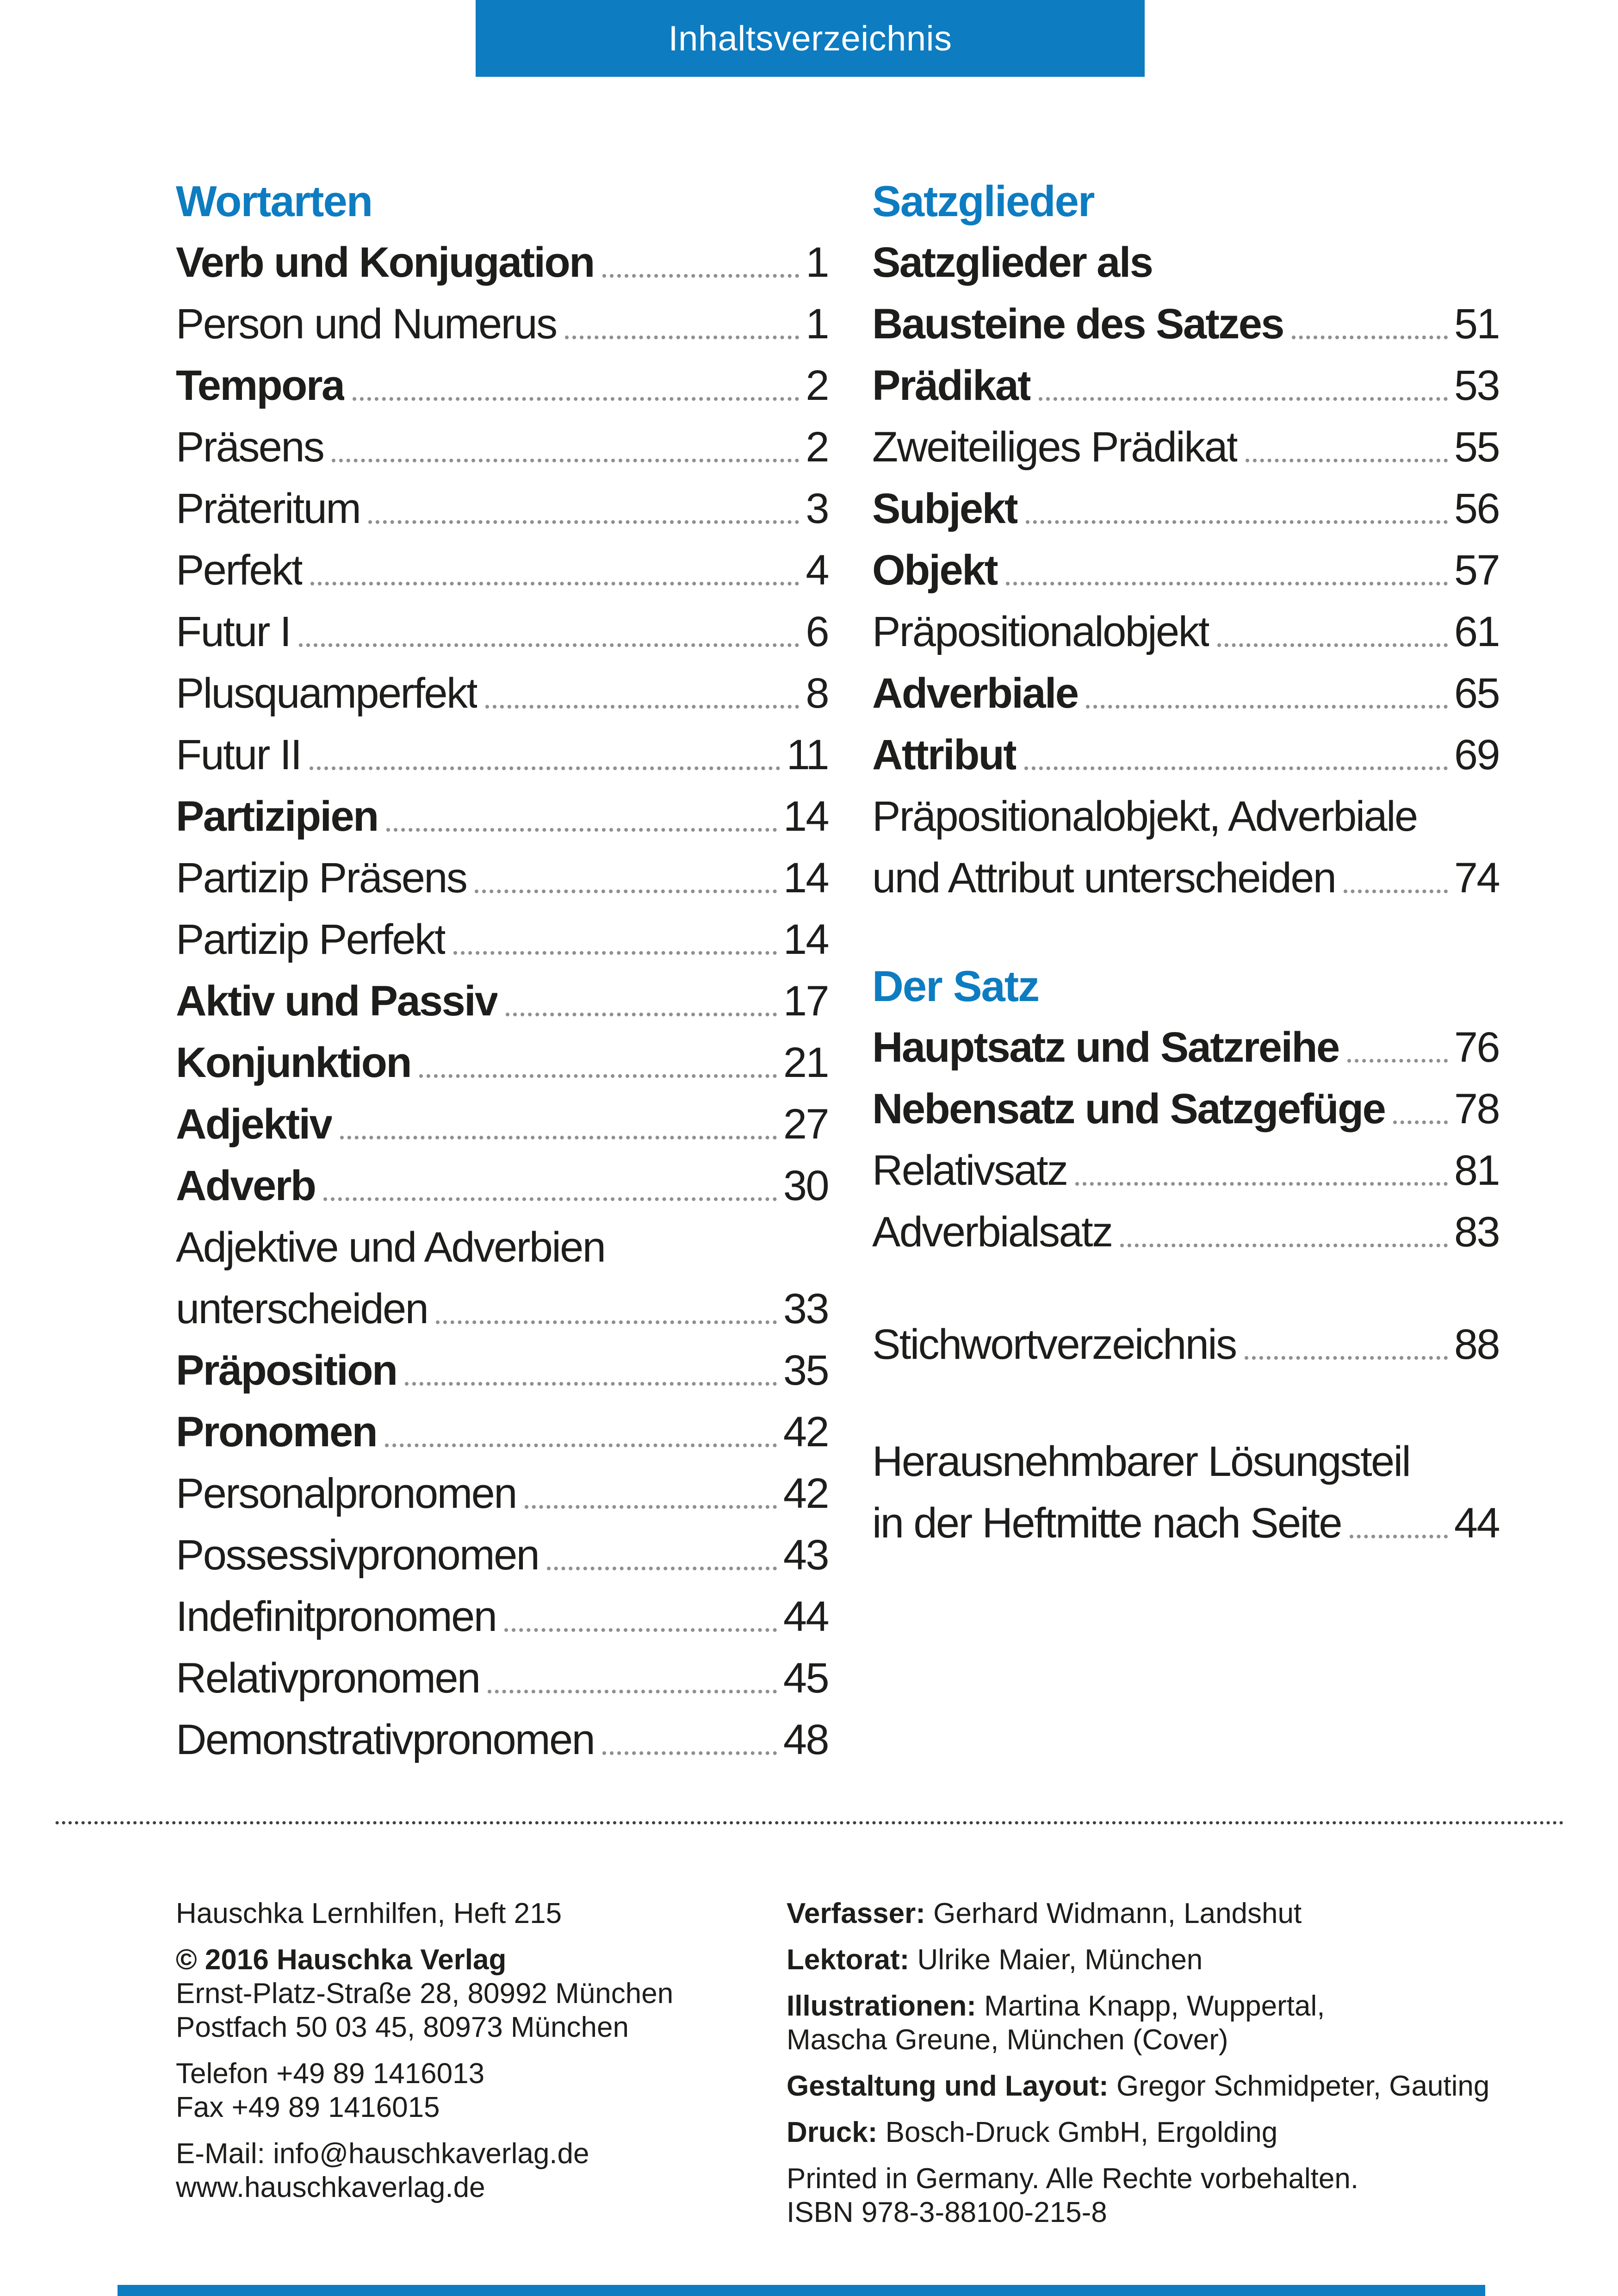  What do you see at coordinates (274, 201) in the screenshot?
I see `section-heading: Wortarten` at bounding box center [274, 201].